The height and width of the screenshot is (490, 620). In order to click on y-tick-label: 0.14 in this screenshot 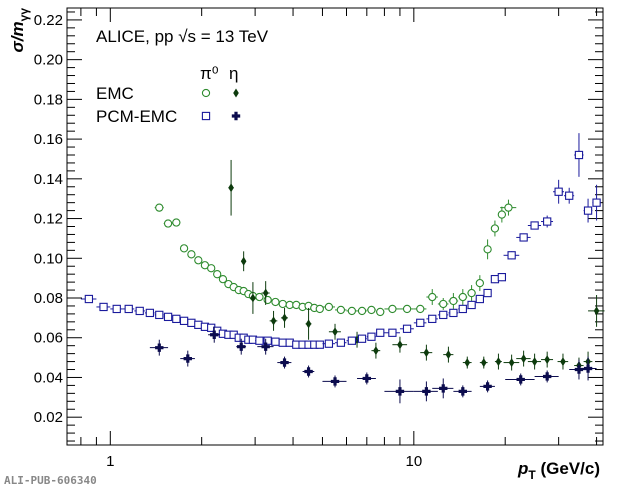, I will do `click(48, 179)`.